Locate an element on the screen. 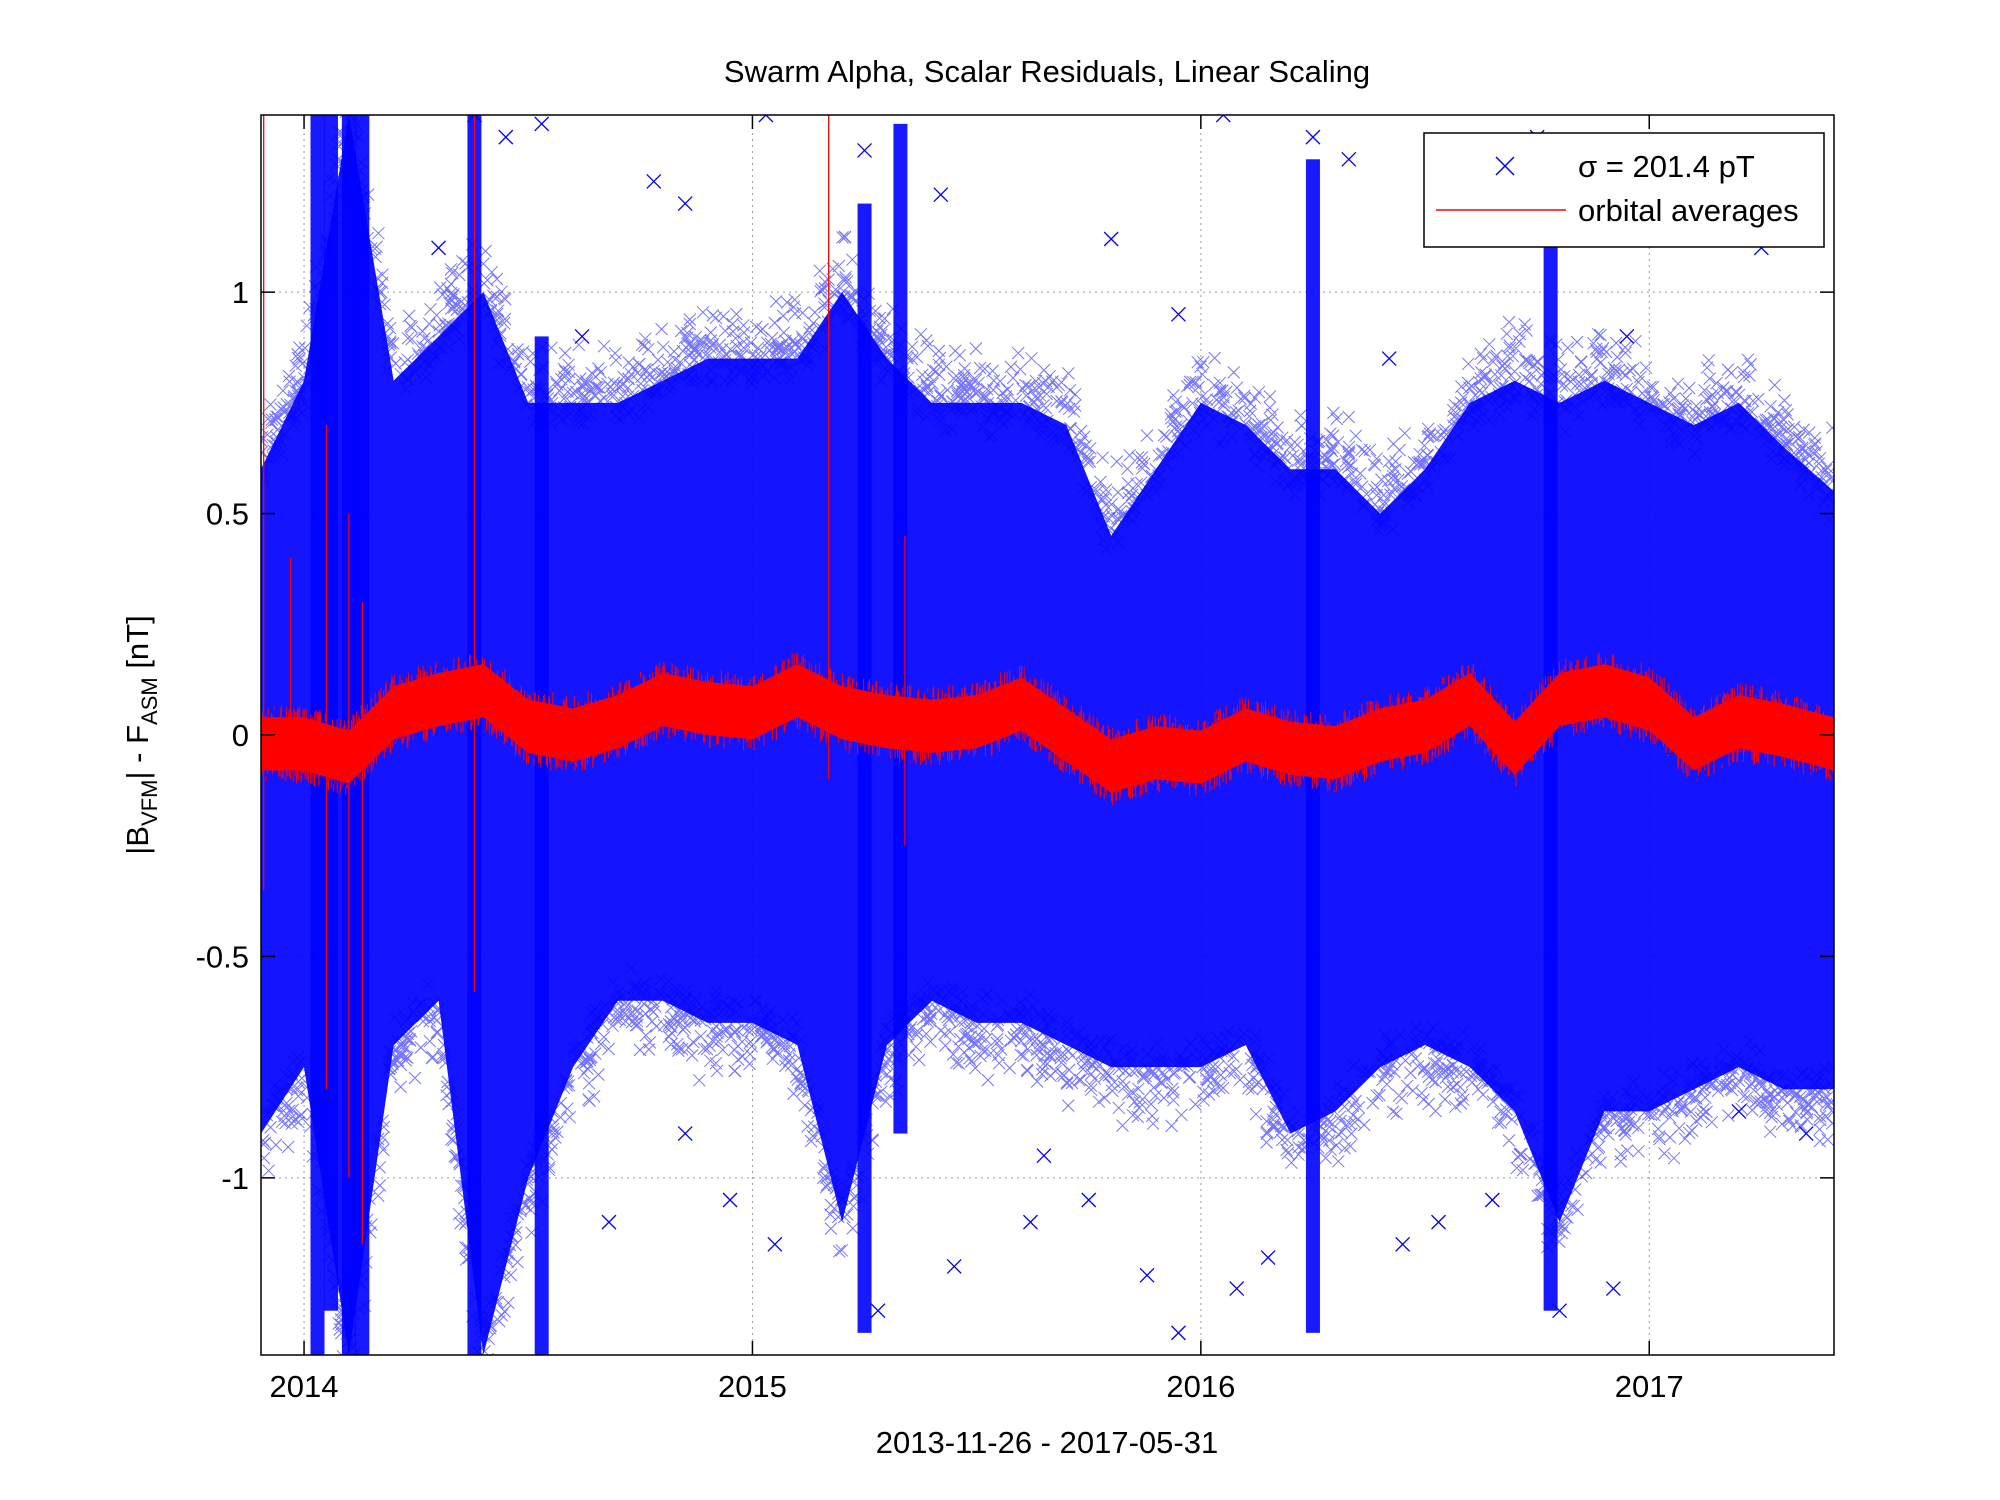 The image size is (2000, 1500). legend-scatter-marker is located at coordinates (1505, 166).